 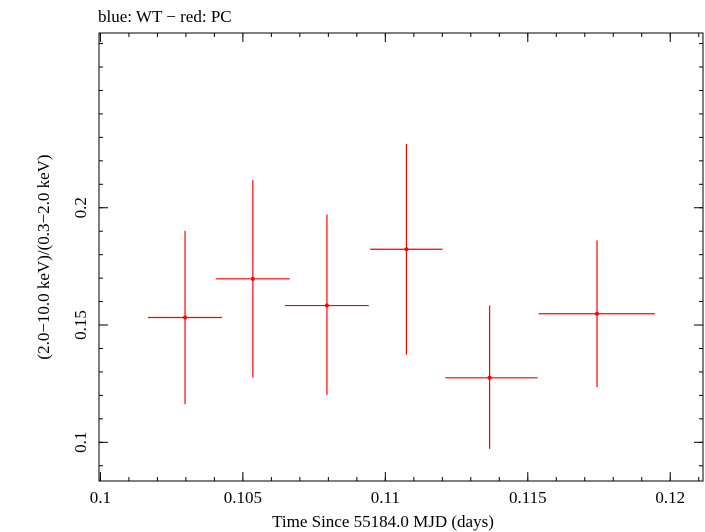 What do you see at coordinates (80, 442) in the screenshot?
I see `y-tick-label: 0.1` at bounding box center [80, 442].